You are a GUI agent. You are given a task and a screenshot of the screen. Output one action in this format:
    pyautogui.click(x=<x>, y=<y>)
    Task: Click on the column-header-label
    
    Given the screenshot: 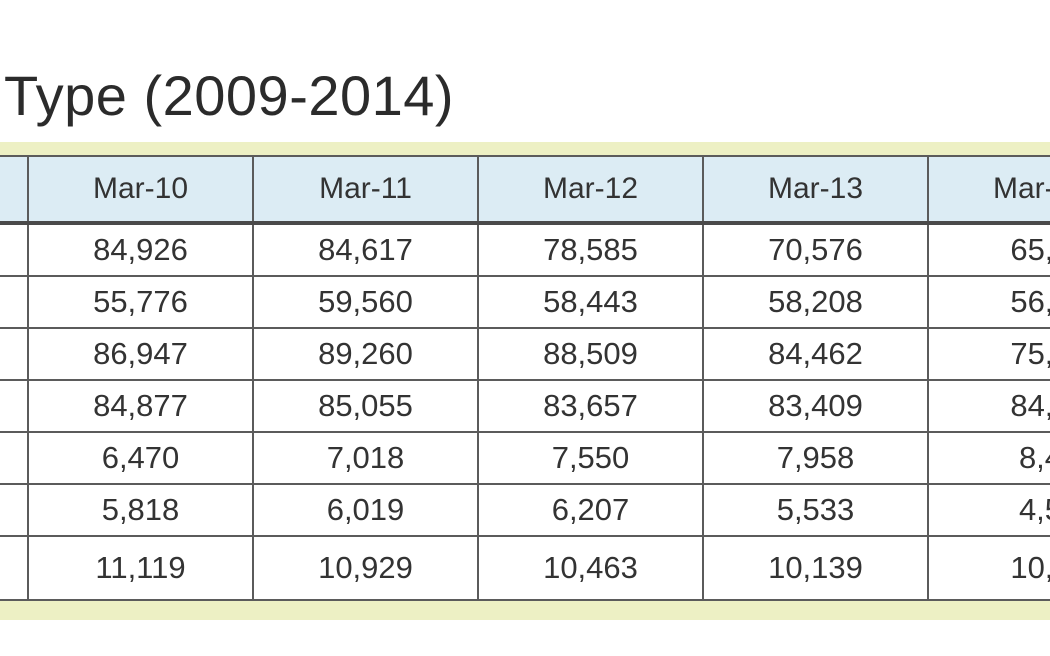 What is the action you would take?
    pyautogui.click(x=14, y=190)
    